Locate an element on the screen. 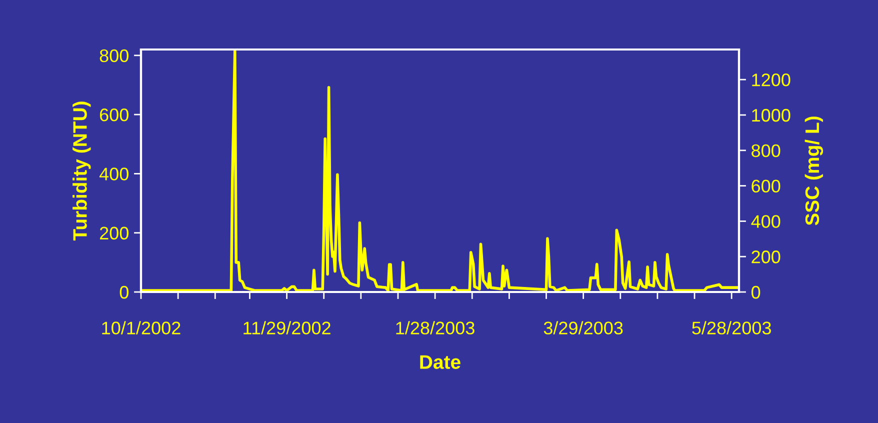 This screenshot has width=878, height=423. y2-axis-title: SSC (mg/ L) is located at coordinates (814, 171).